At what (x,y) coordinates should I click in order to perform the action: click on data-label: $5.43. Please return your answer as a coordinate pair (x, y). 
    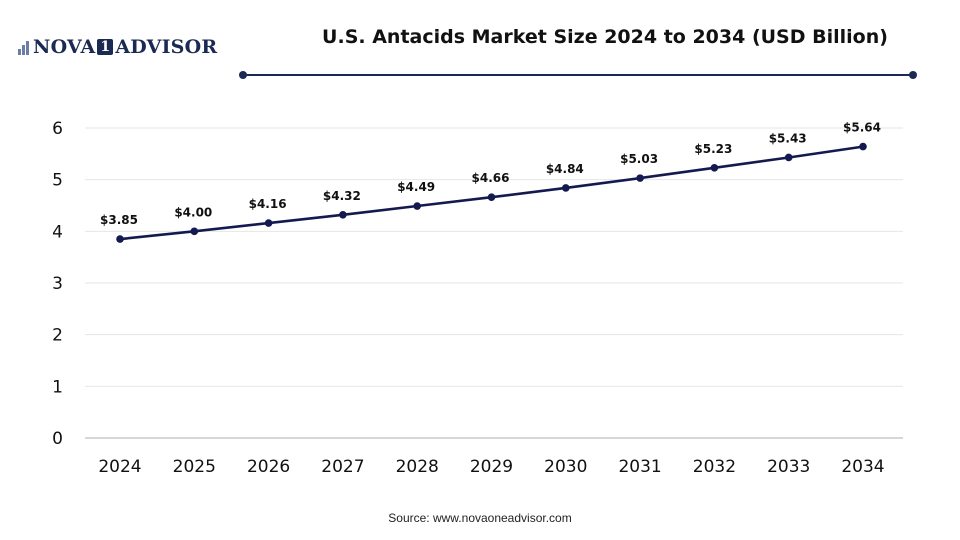
    Looking at the image, I should click on (788, 138).